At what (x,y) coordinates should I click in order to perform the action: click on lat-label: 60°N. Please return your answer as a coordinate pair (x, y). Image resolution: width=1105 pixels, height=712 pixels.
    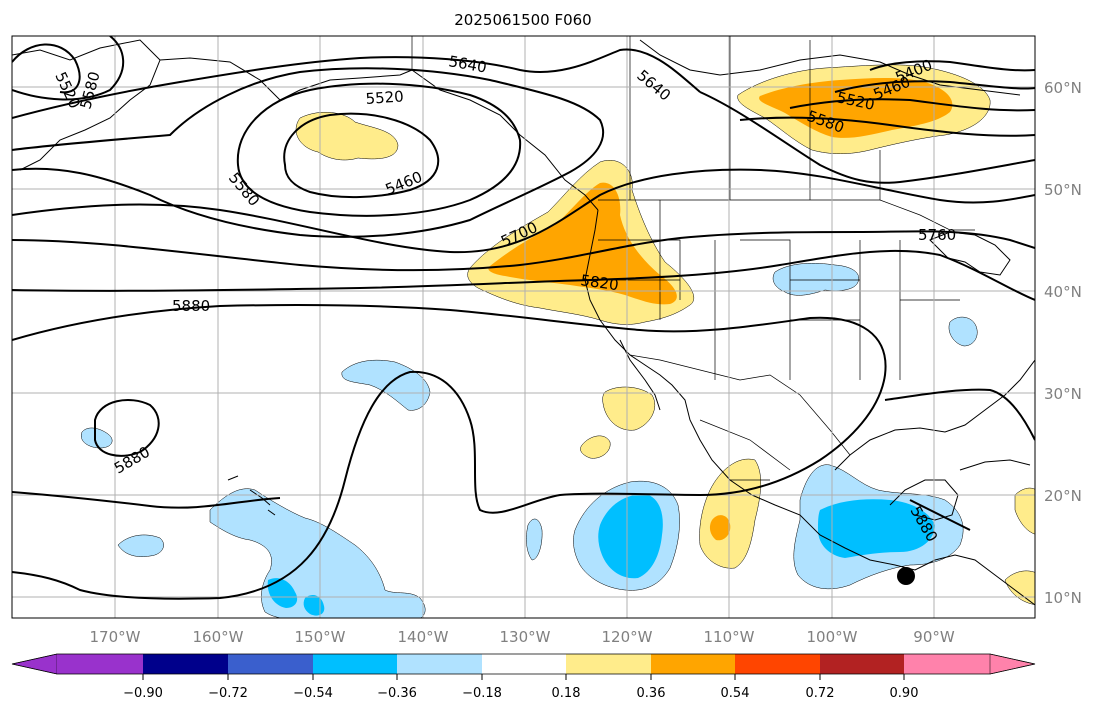
    Looking at the image, I should click on (1063, 88).